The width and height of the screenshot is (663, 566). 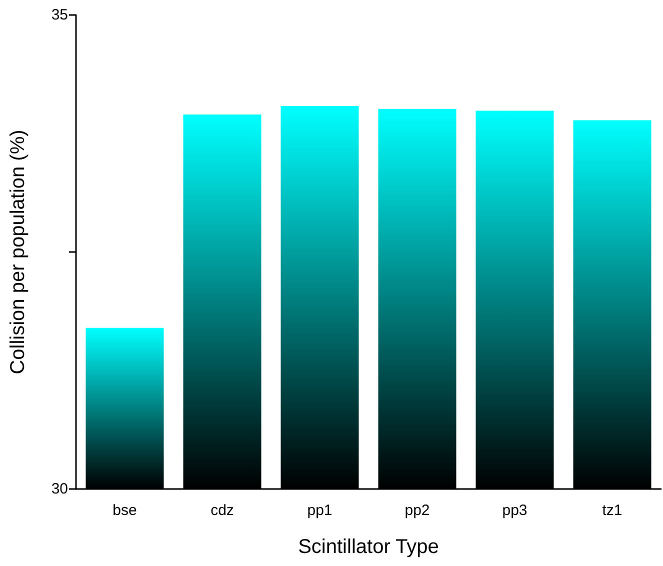 What do you see at coordinates (319, 510) in the screenshot?
I see `x-tick-label: pp1` at bounding box center [319, 510].